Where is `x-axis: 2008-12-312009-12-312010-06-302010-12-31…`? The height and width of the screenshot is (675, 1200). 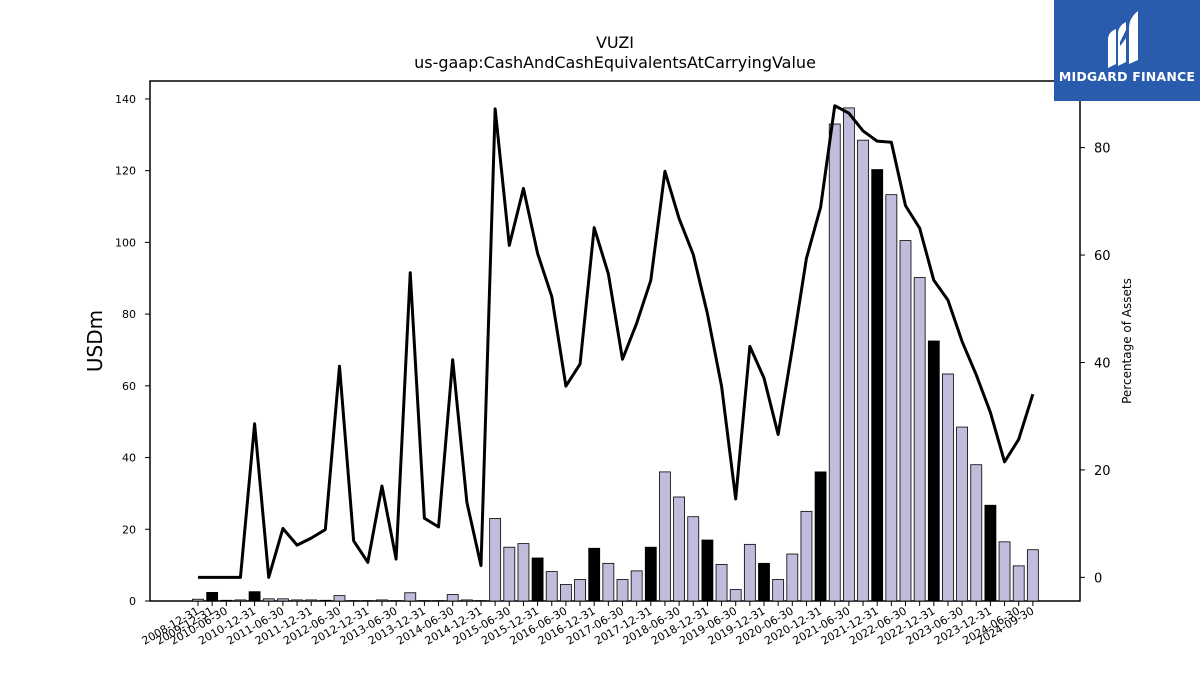
x-axis: 2008-12-312009-12-312010-06-302010-12-31… is located at coordinates (588, 624).